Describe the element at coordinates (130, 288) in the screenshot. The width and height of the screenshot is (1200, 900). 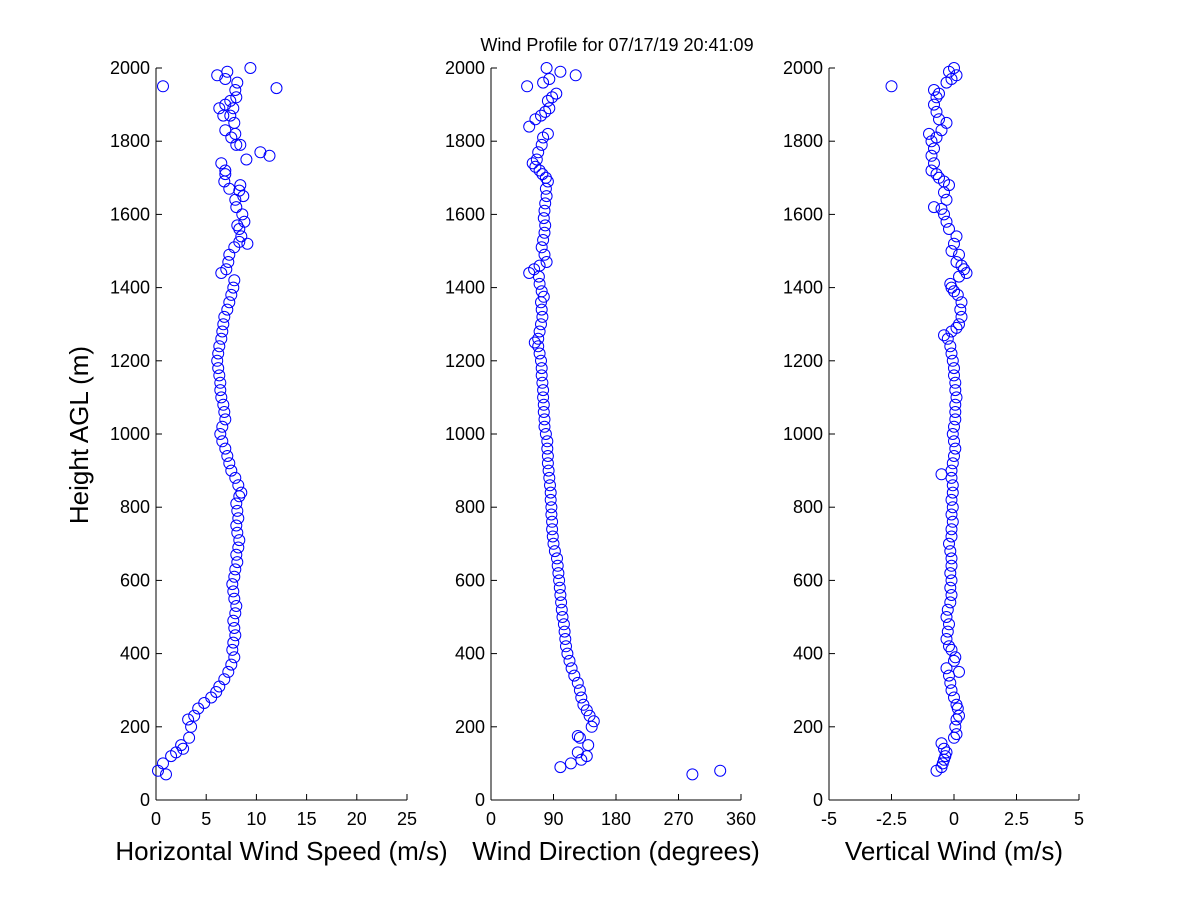
I see `y-tick-label: 1400` at that location.